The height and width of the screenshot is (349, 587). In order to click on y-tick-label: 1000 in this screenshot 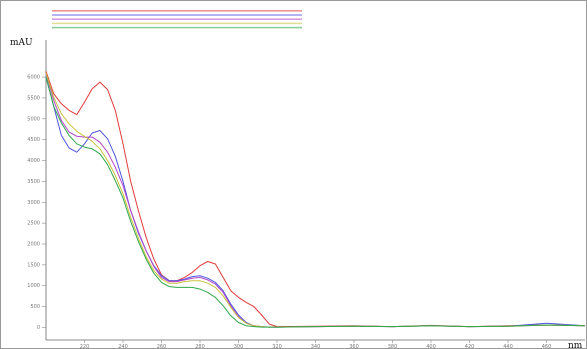, I will do `click(33, 286)`.